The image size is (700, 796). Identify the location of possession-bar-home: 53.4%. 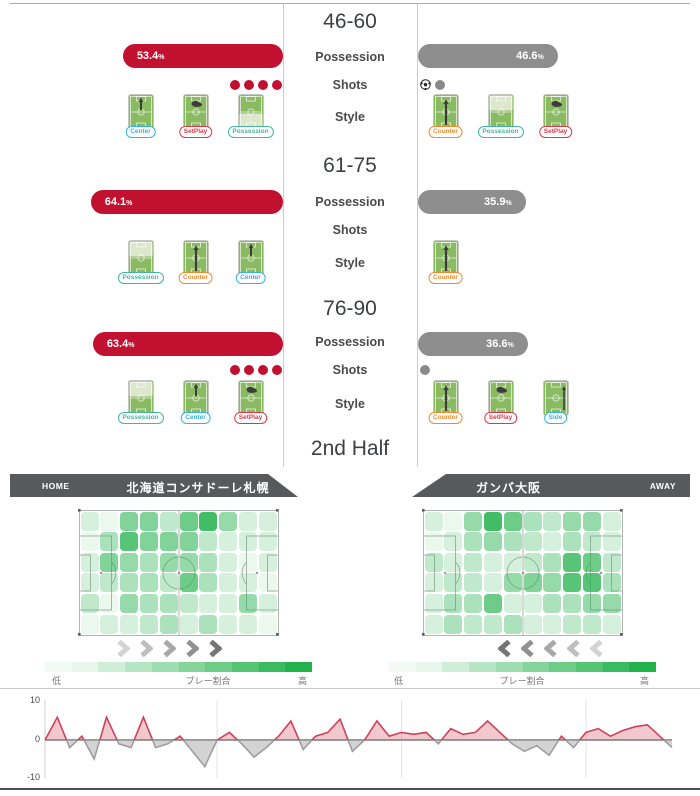
(202, 56).